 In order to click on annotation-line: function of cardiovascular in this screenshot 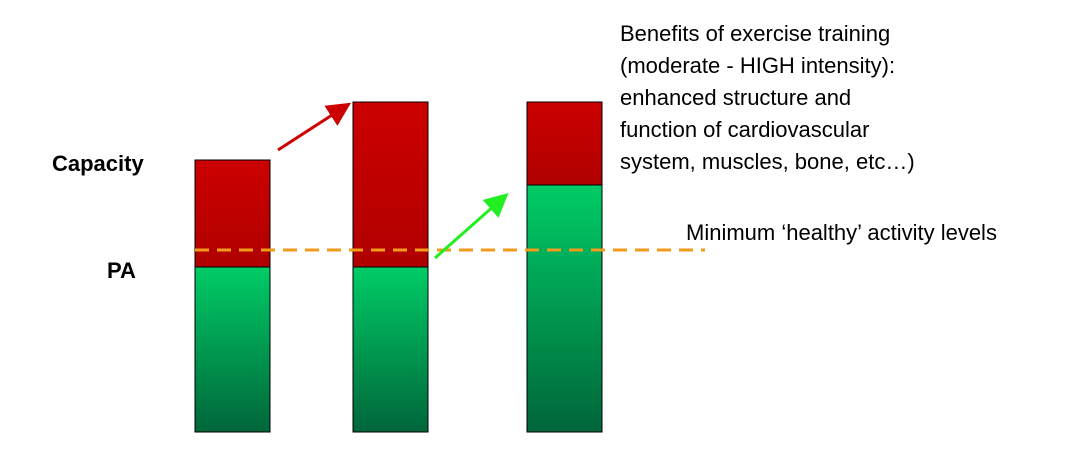, I will do `click(744, 129)`.